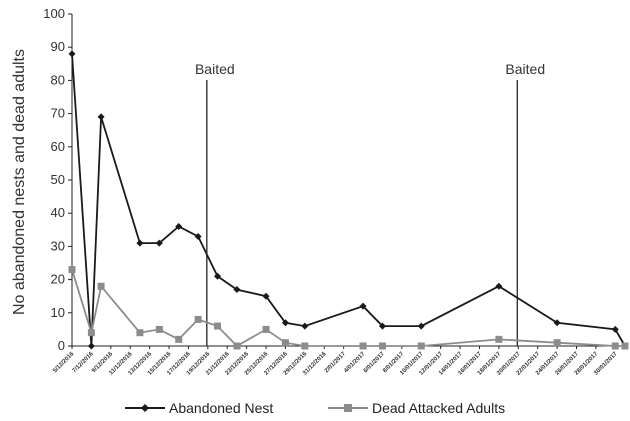 The height and width of the screenshot is (421, 630). Describe the element at coordinates (58, 146) in the screenshot. I see `y-tick-label: 60` at that location.